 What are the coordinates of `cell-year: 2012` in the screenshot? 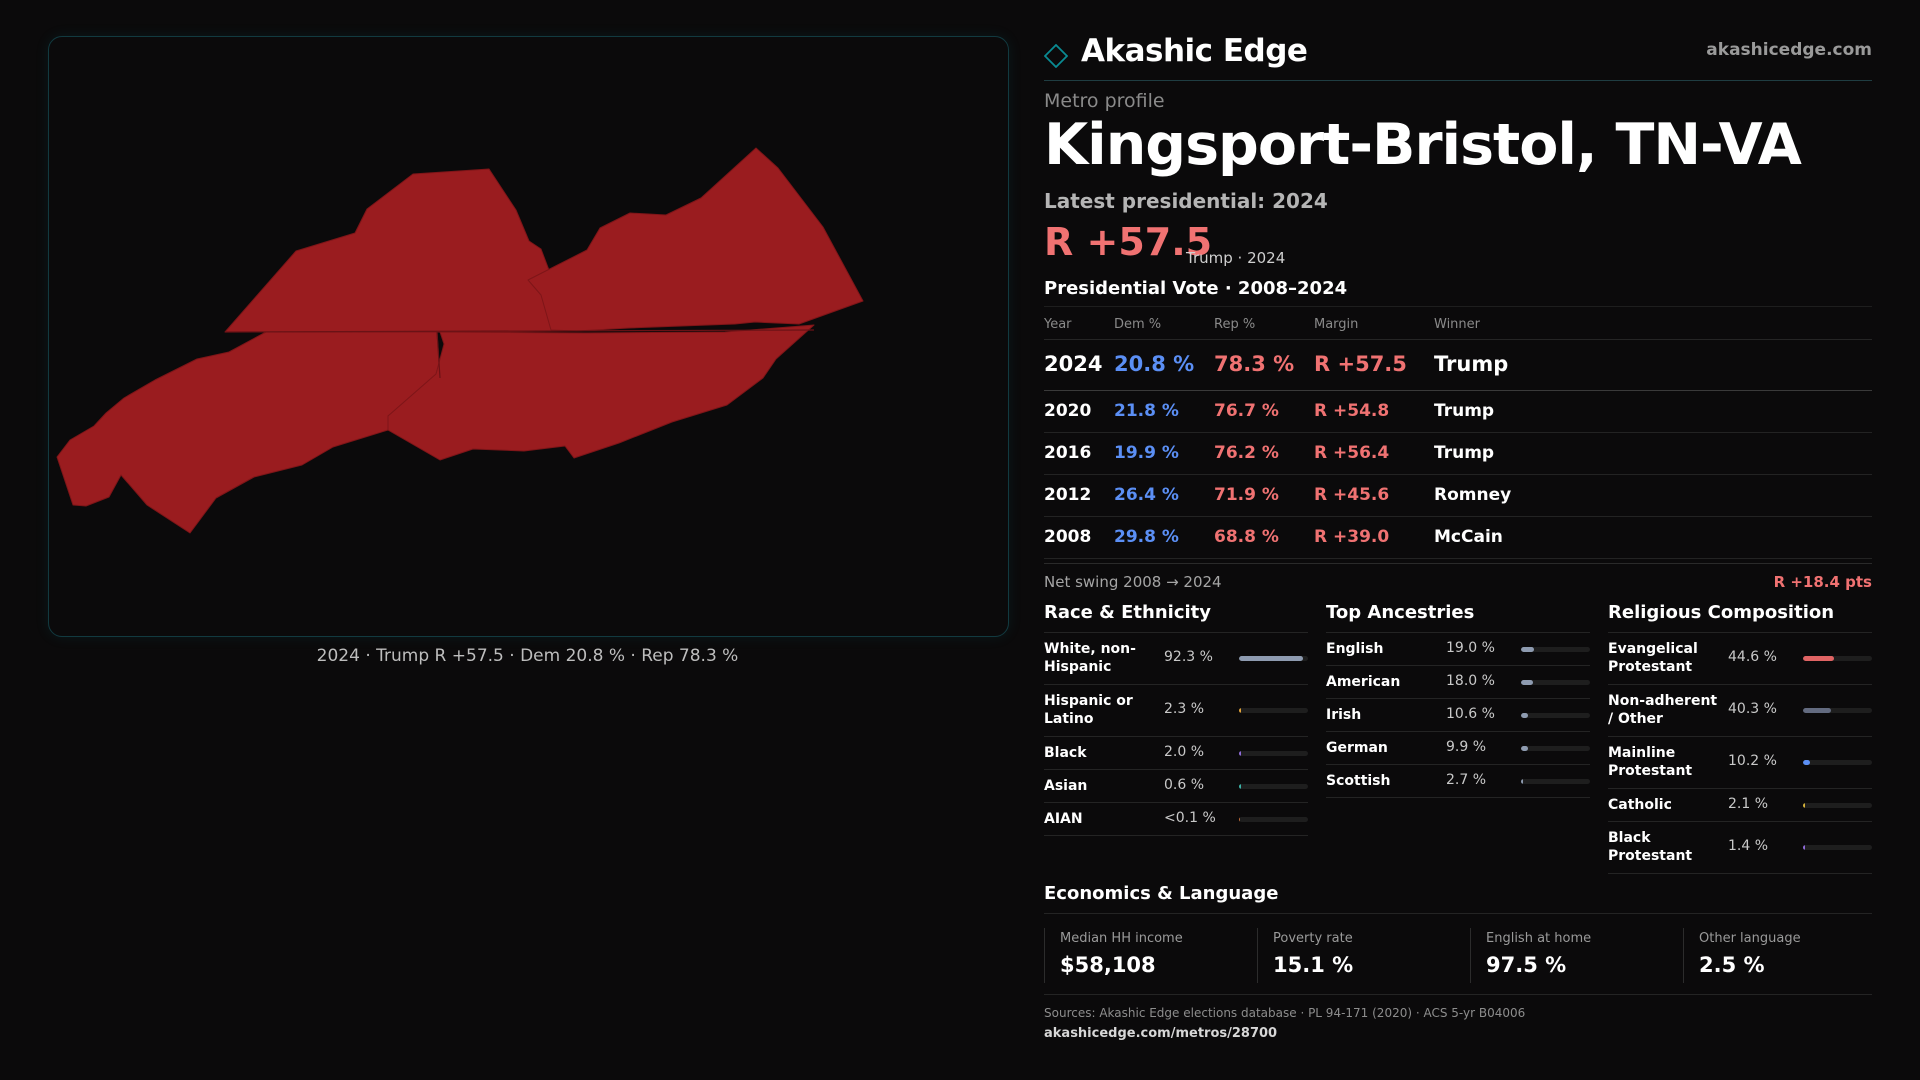 It's located at (1068, 495).